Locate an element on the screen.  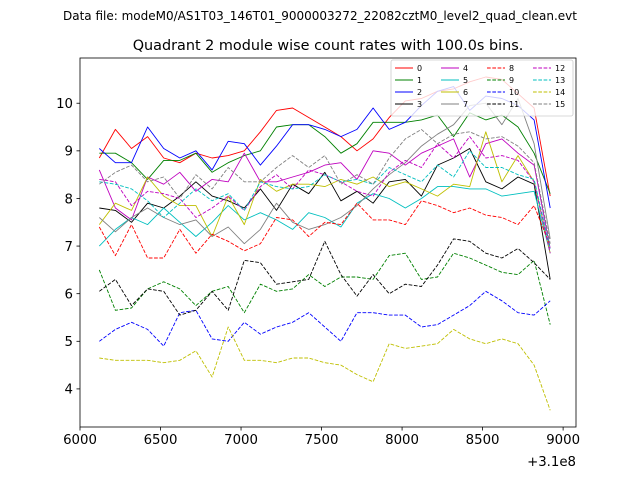
y-tick-label: 7 is located at coordinates (69, 247).